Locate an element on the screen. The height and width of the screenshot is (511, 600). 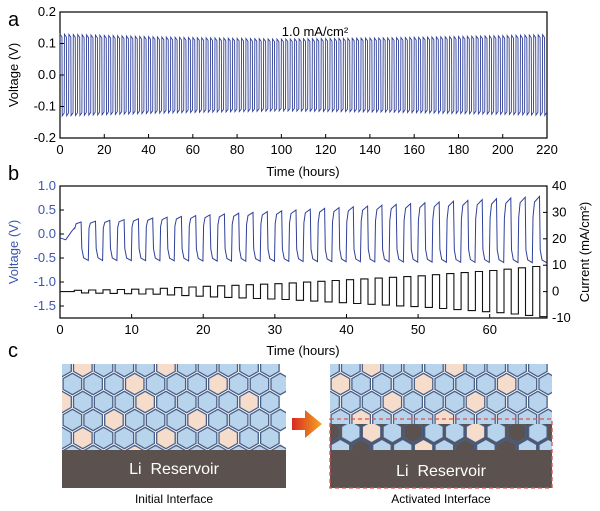
panel-b-y2-tick-label: 20 is located at coordinates (559, 238).